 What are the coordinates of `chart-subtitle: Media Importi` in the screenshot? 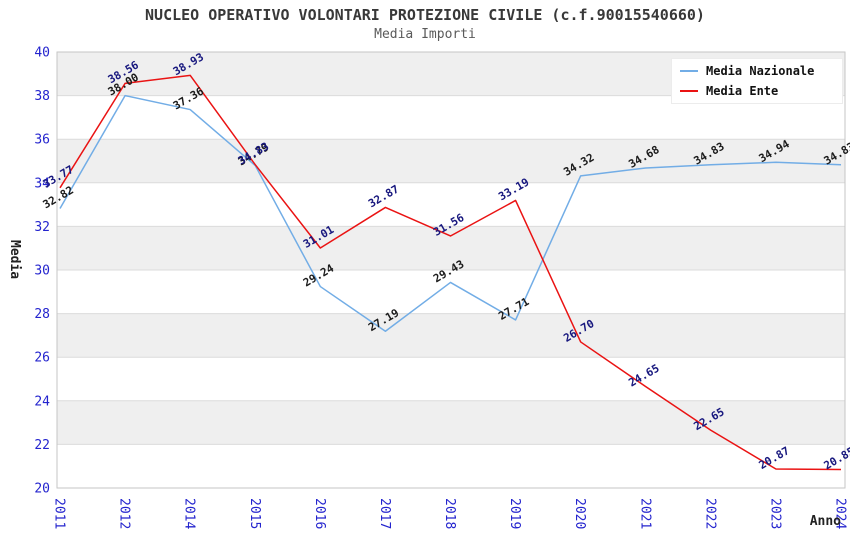 It's located at (425, 34).